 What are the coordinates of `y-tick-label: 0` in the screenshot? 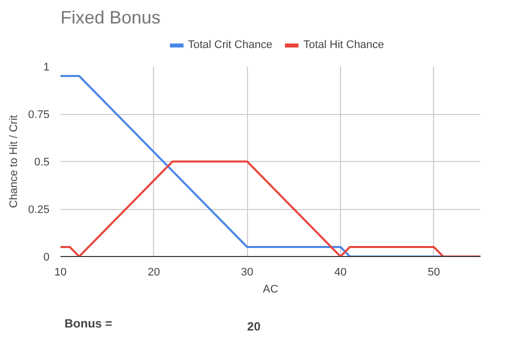 It's located at (46, 258).